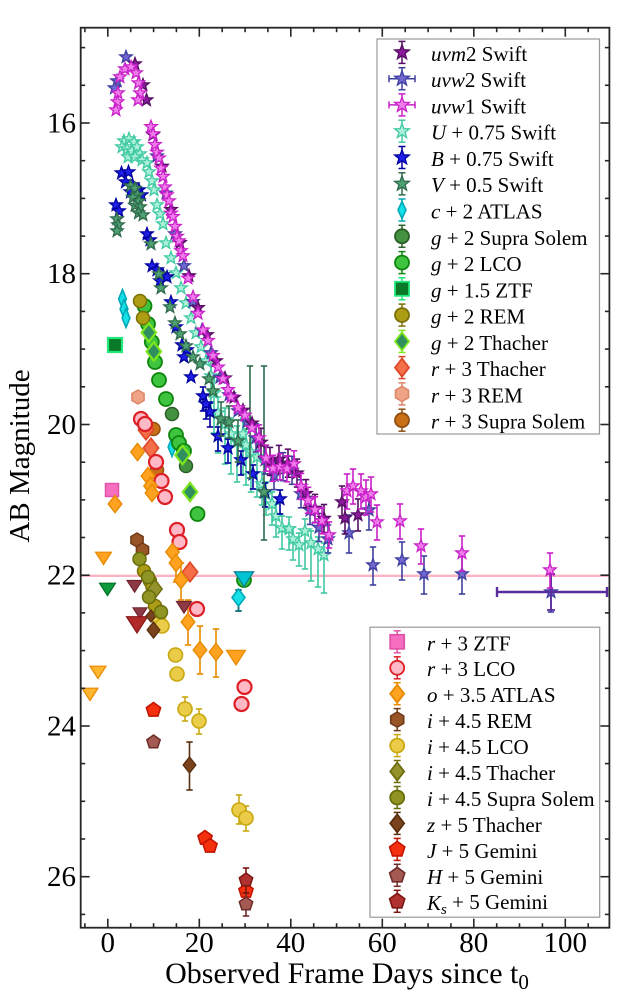 The image size is (636, 1005). I want to click on svg-text: r + 3 Supra Solem, so click(508, 422).